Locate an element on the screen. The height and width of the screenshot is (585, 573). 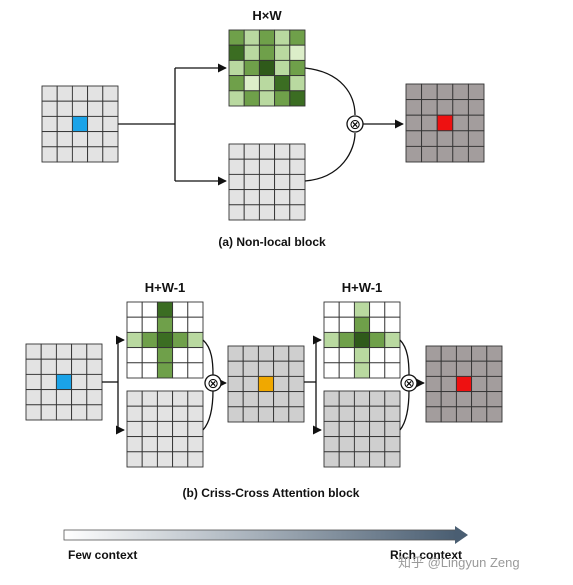
matrix-label-hxw: H×W is located at coordinates (267, 15).